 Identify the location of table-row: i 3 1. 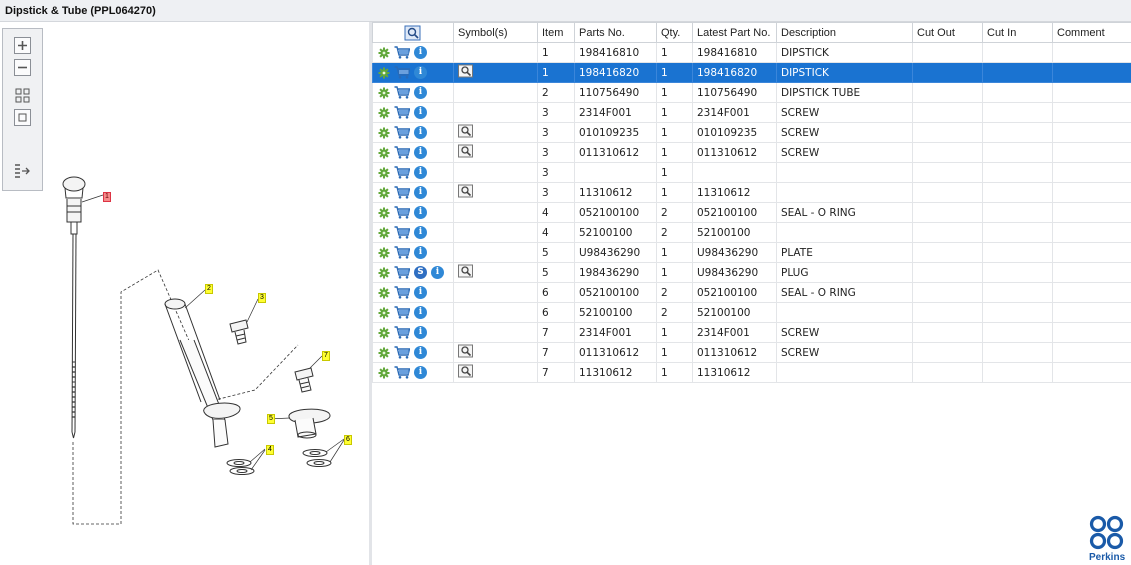
(751, 172).